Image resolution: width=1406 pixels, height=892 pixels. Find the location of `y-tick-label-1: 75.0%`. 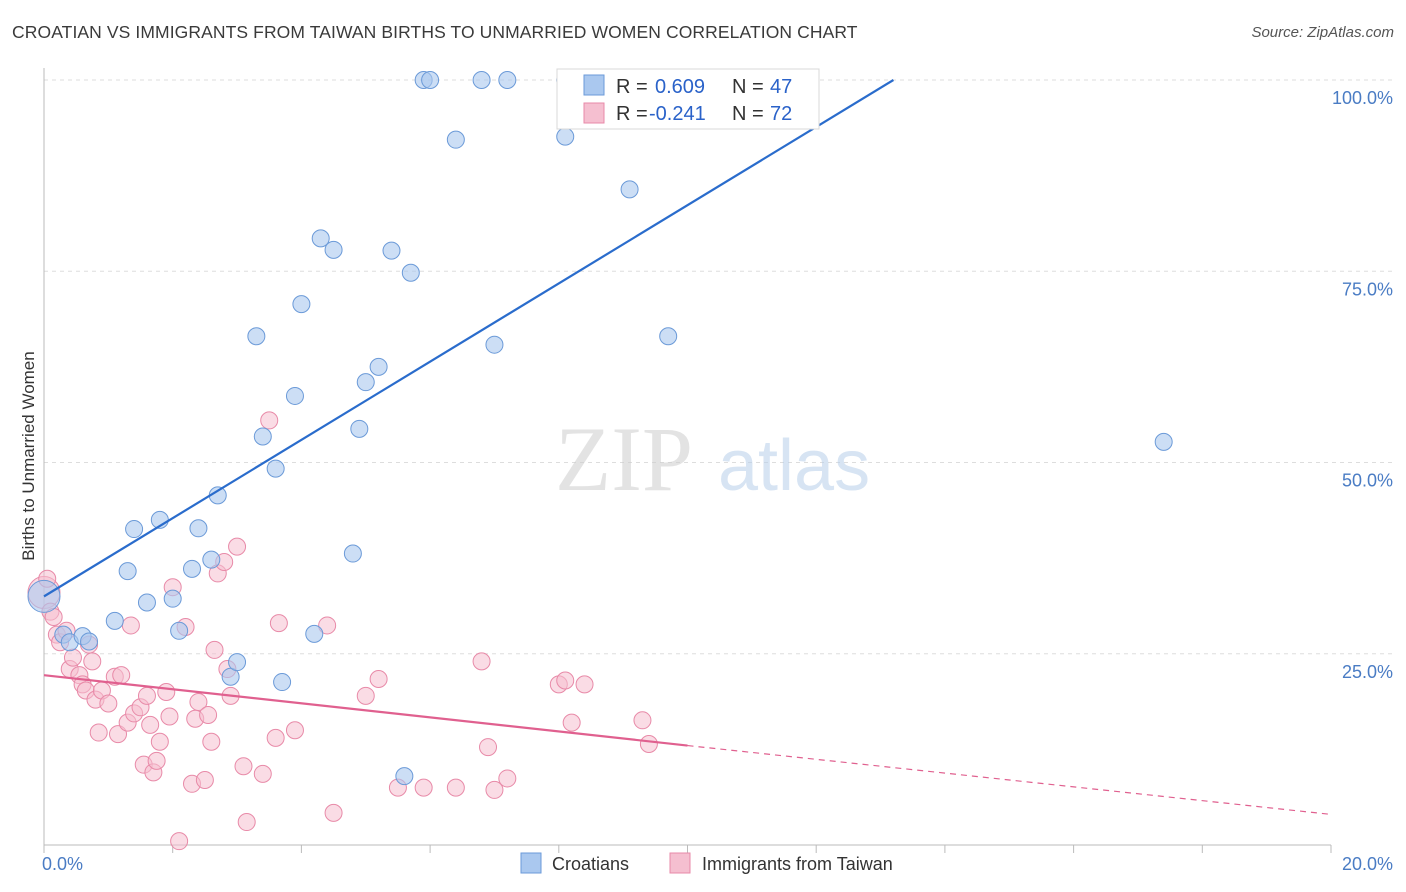

y-tick-label-1: 75.0% is located at coordinates (1367, 289).